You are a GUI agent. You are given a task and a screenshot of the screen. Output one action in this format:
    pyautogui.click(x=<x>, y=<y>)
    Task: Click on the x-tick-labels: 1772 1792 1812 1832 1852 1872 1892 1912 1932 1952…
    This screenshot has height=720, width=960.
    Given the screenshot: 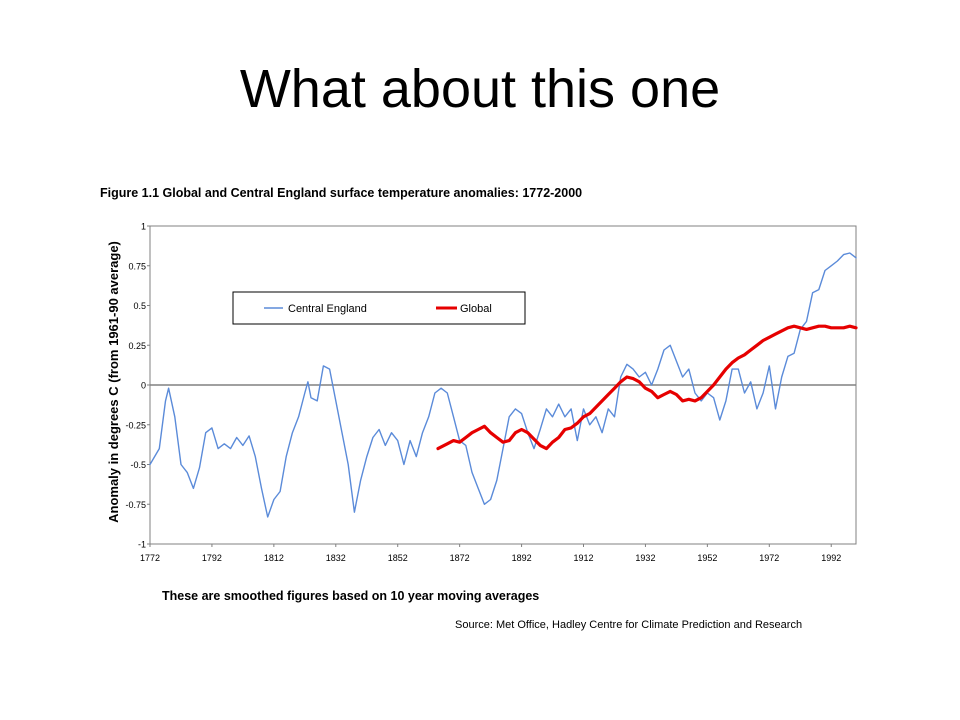 What is the action you would take?
    pyautogui.click(x=490, y=558)
    